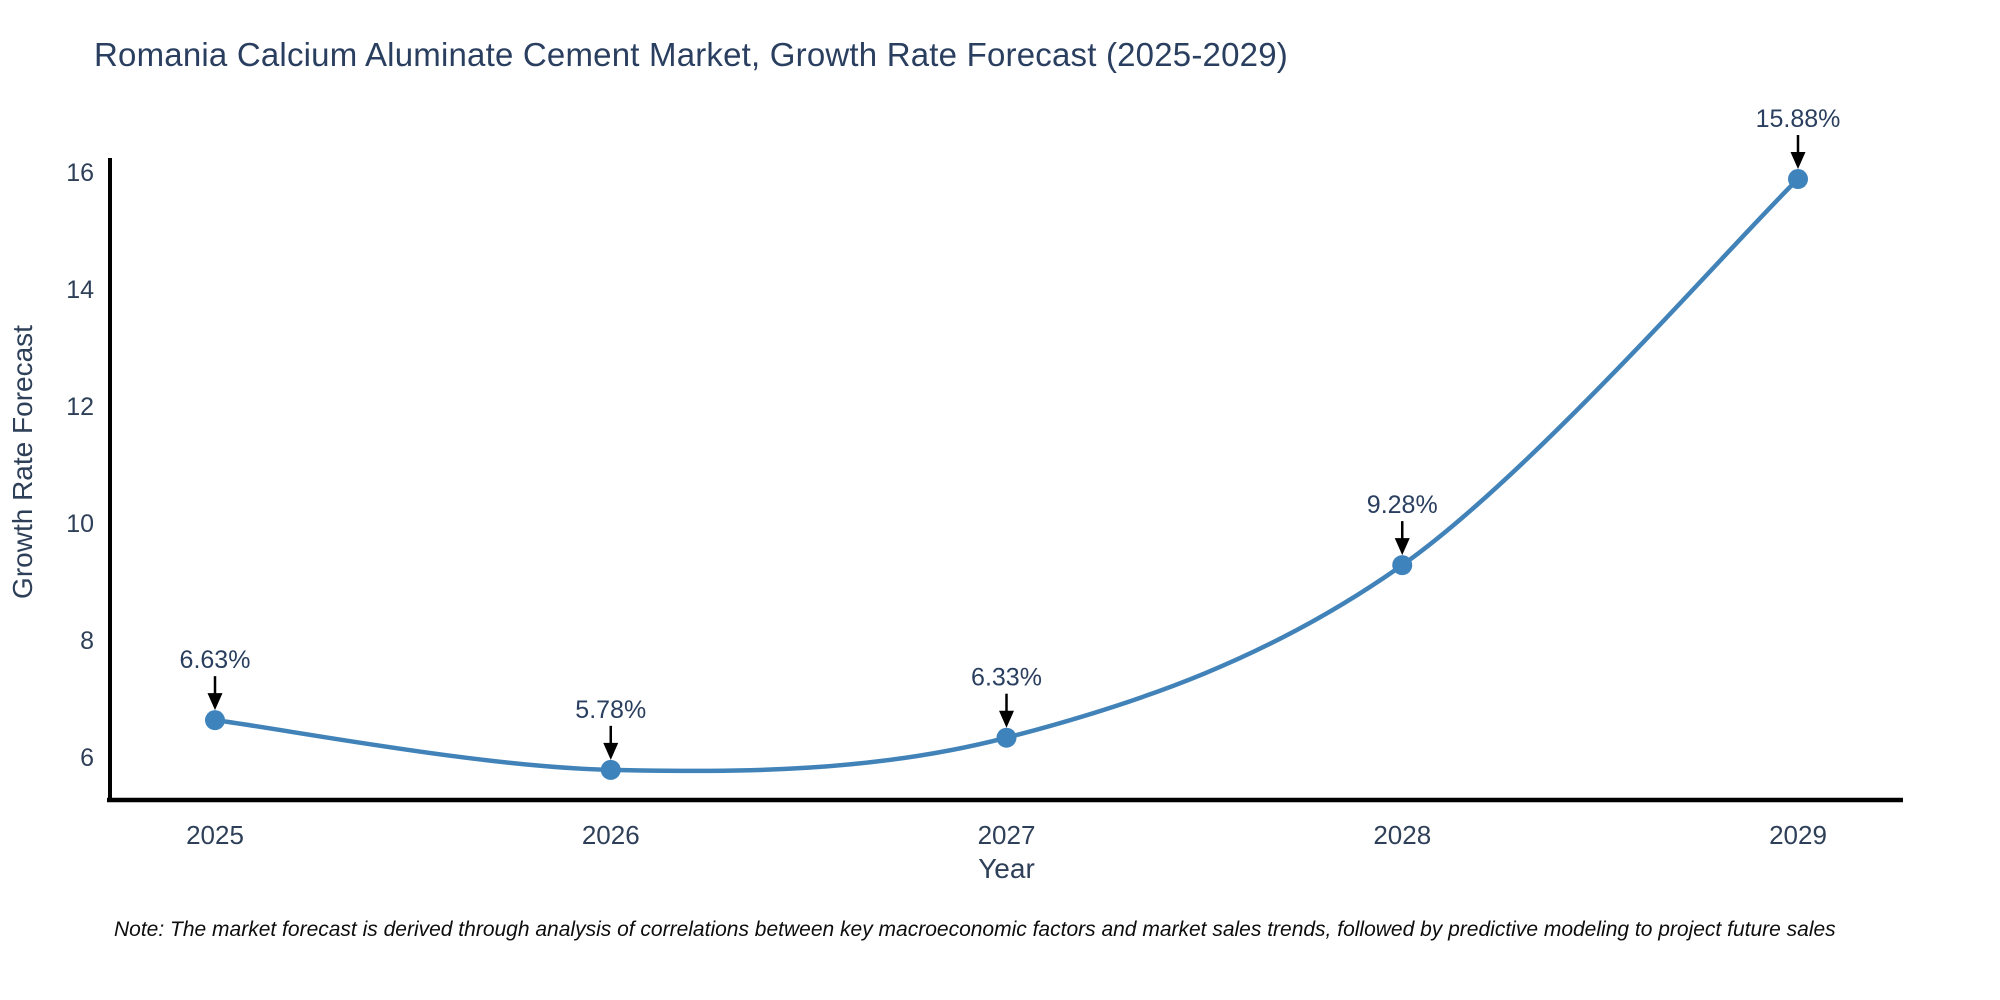 This screenshot has width=2000, height=1000. What do you see at coordinates (1798, 119) in the screenshot?
I see `annotation-label: 15.88%` at bounding box center [1798, 119].